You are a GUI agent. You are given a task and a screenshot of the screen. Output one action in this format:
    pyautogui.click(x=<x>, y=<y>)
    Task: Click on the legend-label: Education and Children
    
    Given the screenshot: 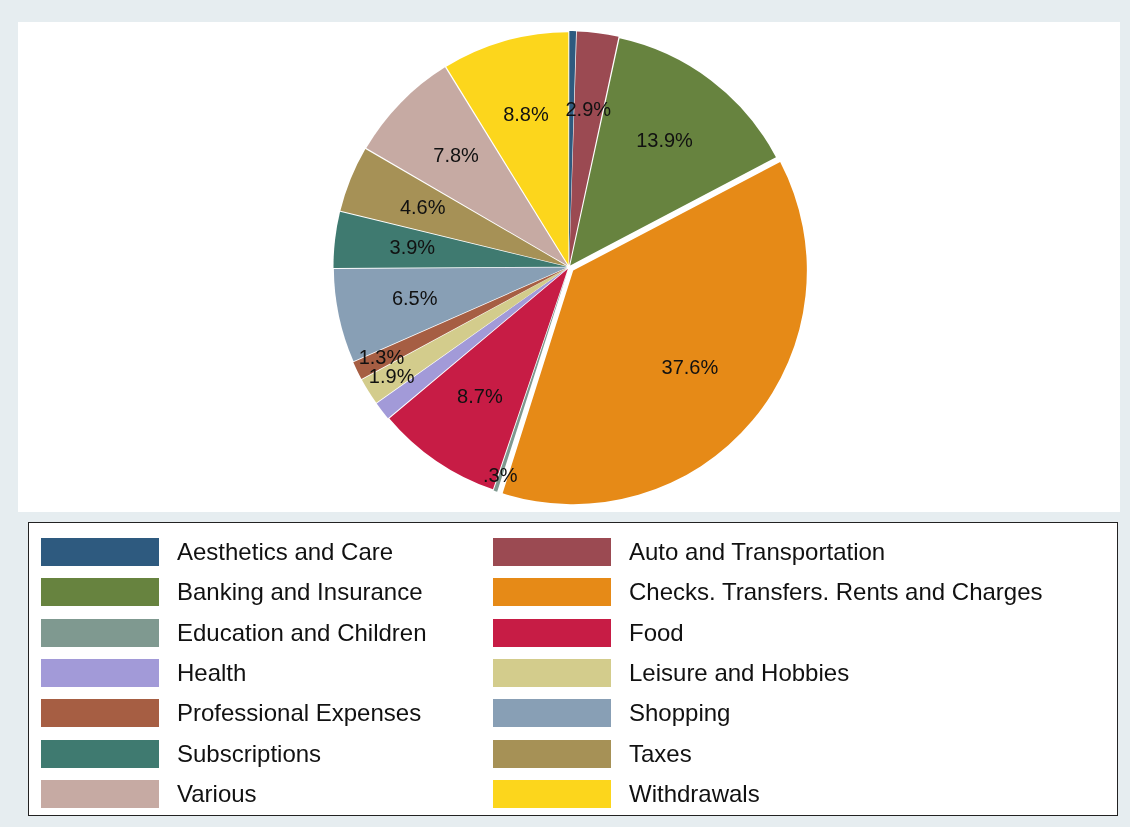 What is the action you would take?
    pyautogui.click(x=302, y=632)
    